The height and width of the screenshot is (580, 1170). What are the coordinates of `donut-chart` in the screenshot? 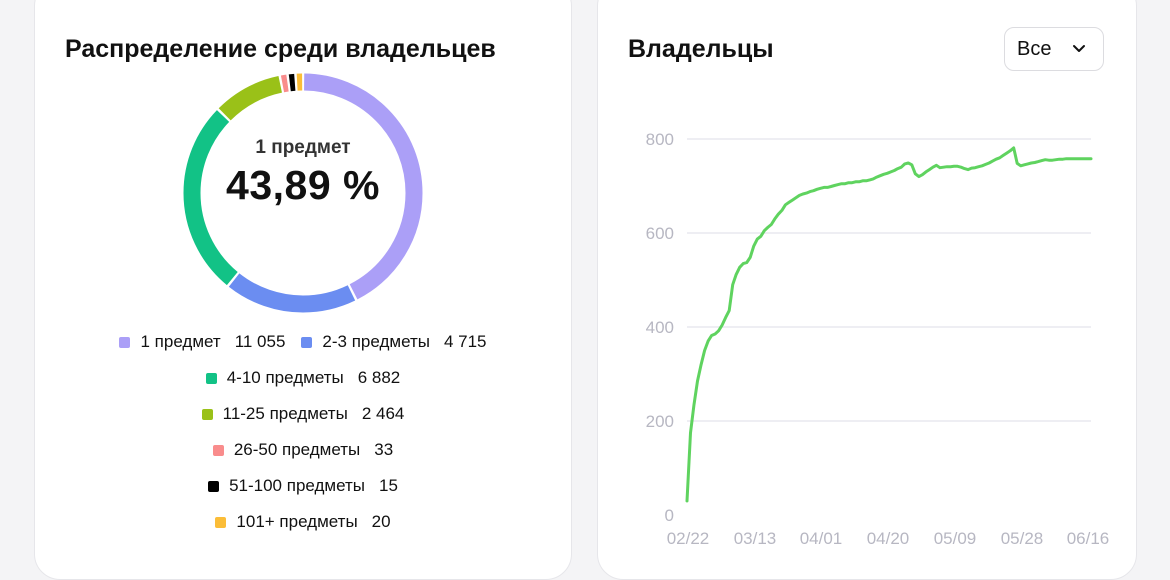 It's located at (303, 193).